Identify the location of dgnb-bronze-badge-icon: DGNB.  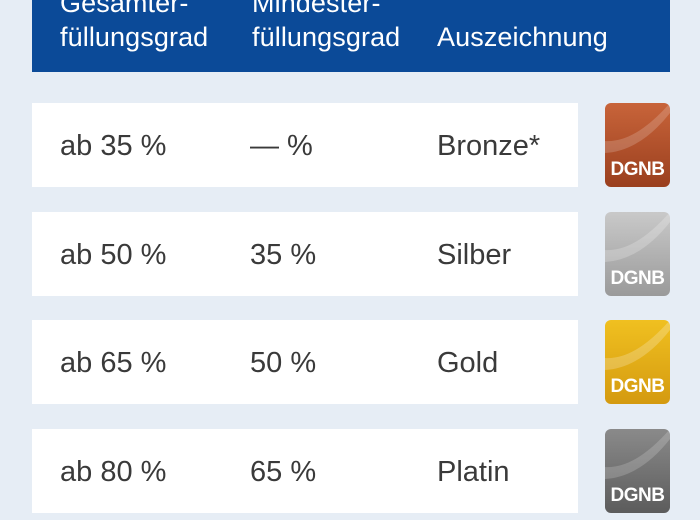
(637, 145).